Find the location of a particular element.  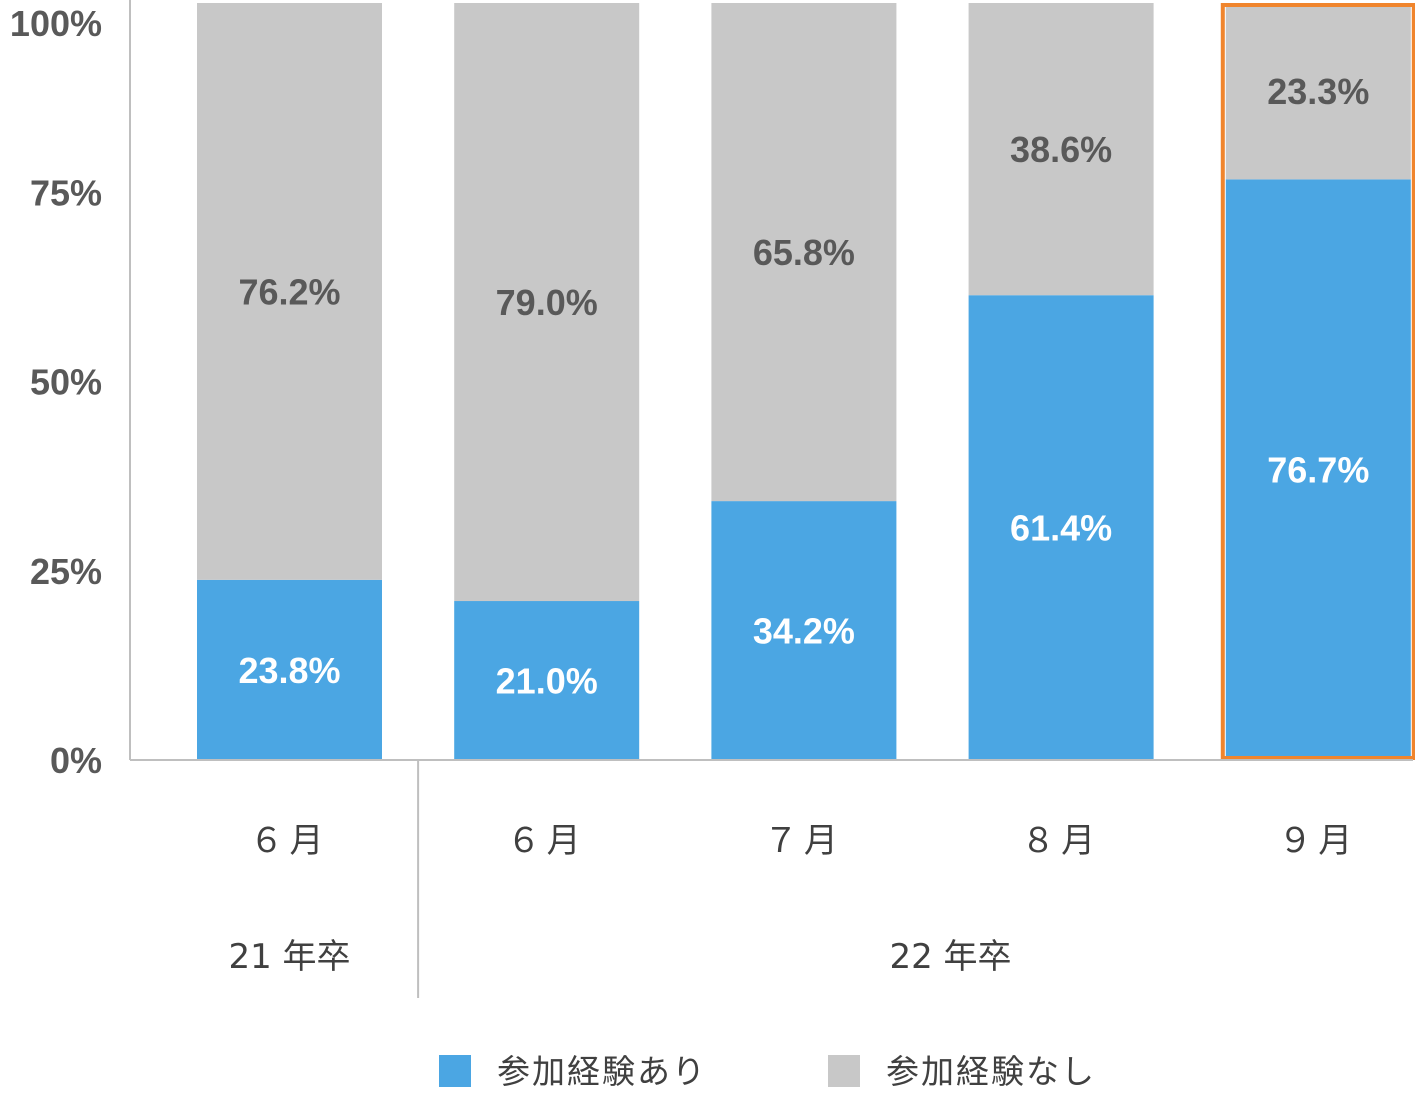

data-label: 76.2% is located at coordinates (289, 291).